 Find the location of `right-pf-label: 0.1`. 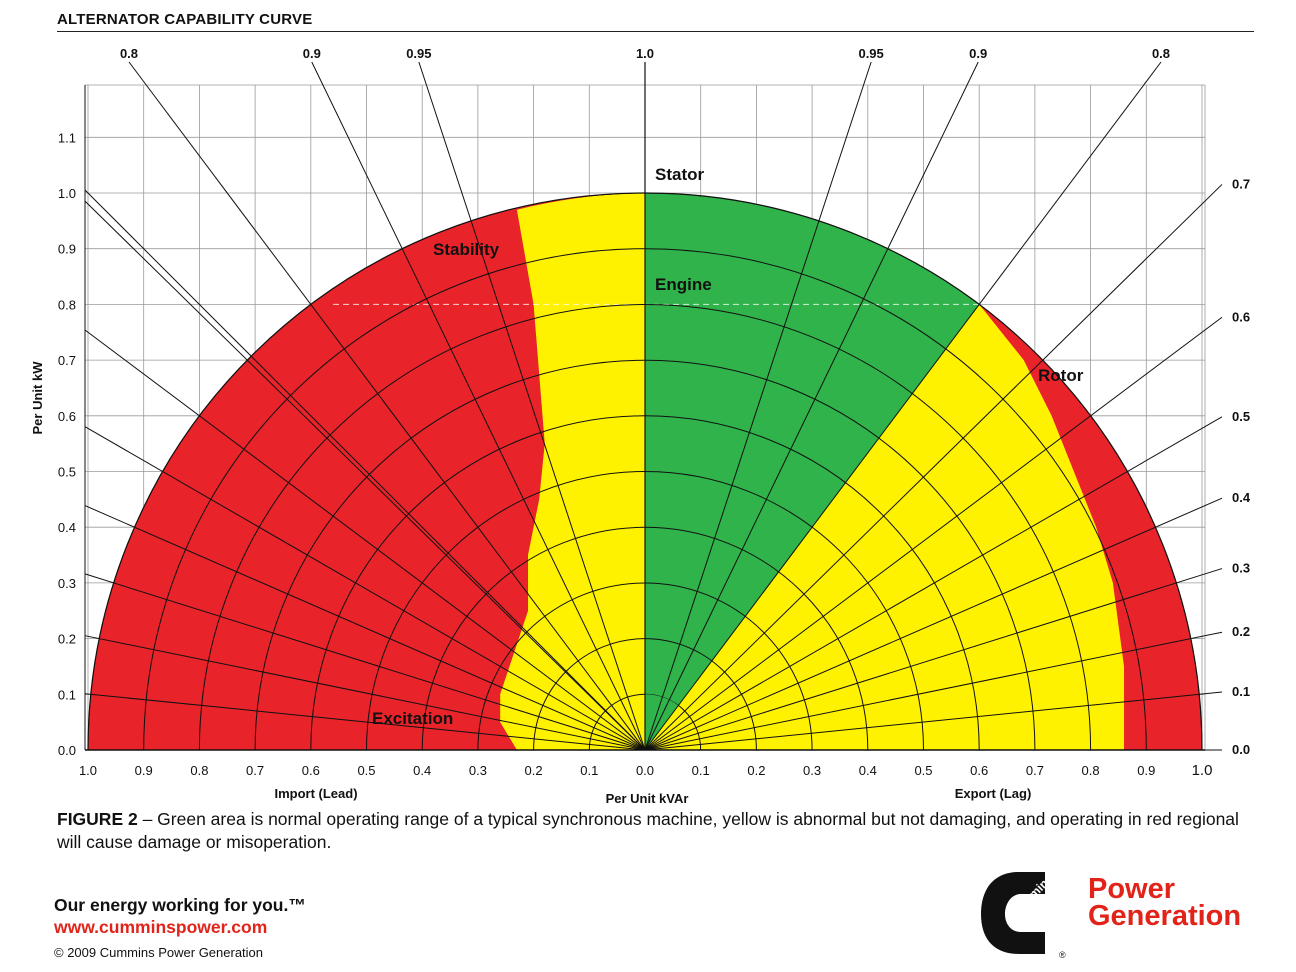

right-pf-label: 0.1 is located at coordinates (1241, 691).